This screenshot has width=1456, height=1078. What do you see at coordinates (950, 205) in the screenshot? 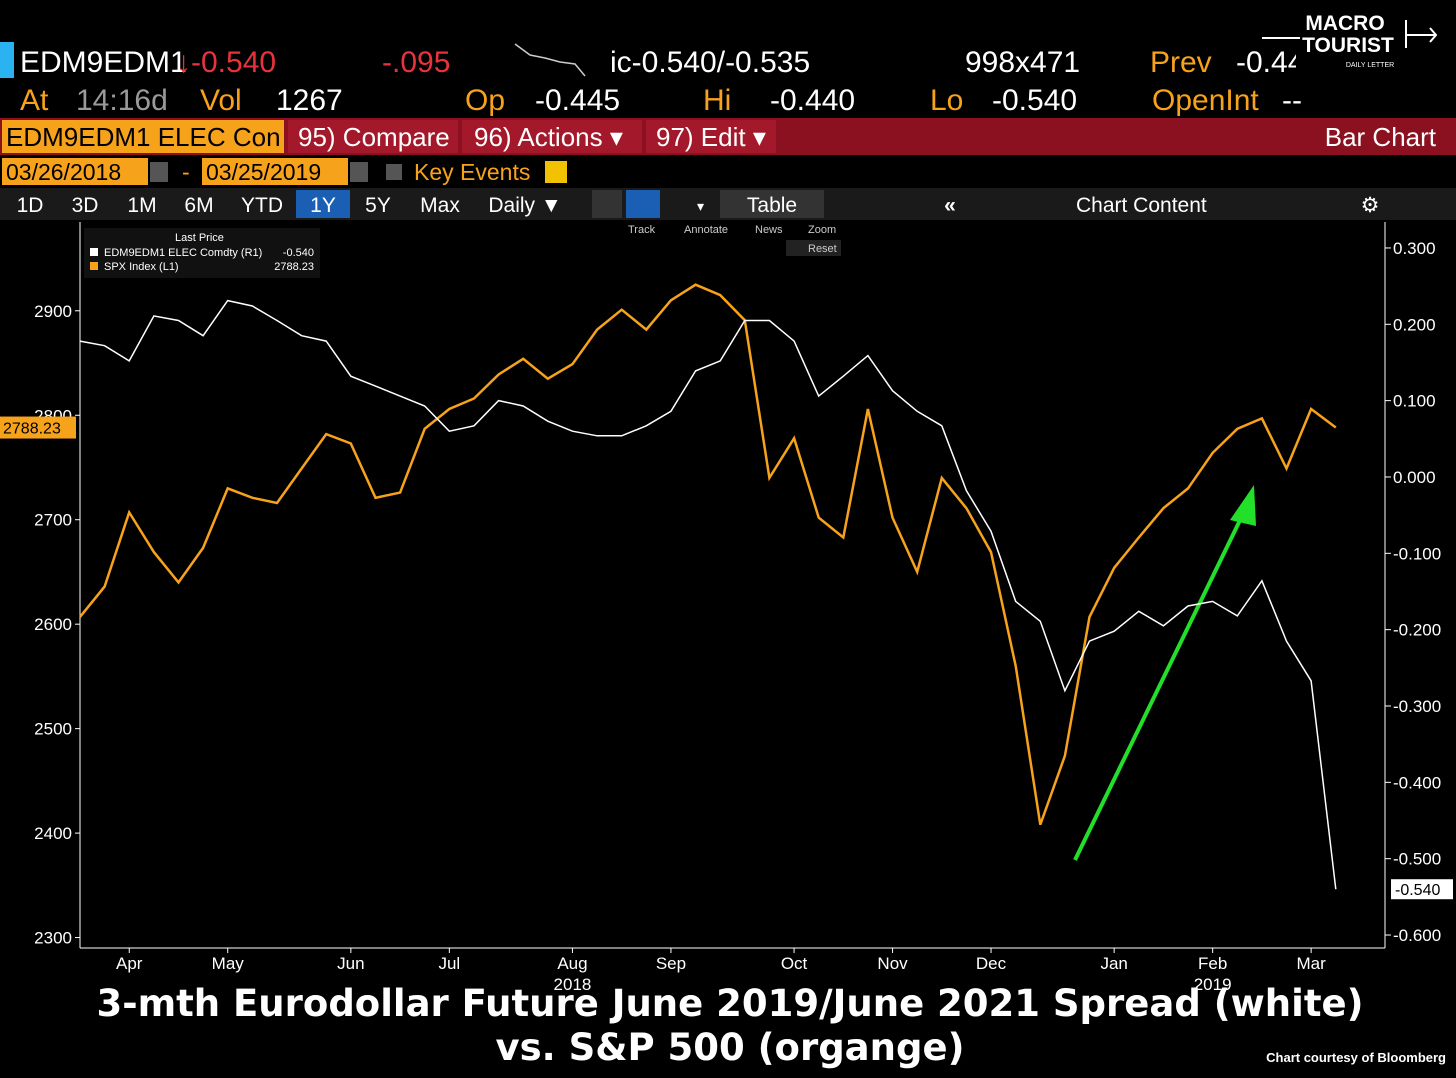
I see `collapse-button: «` at bounding box center [950, 205].